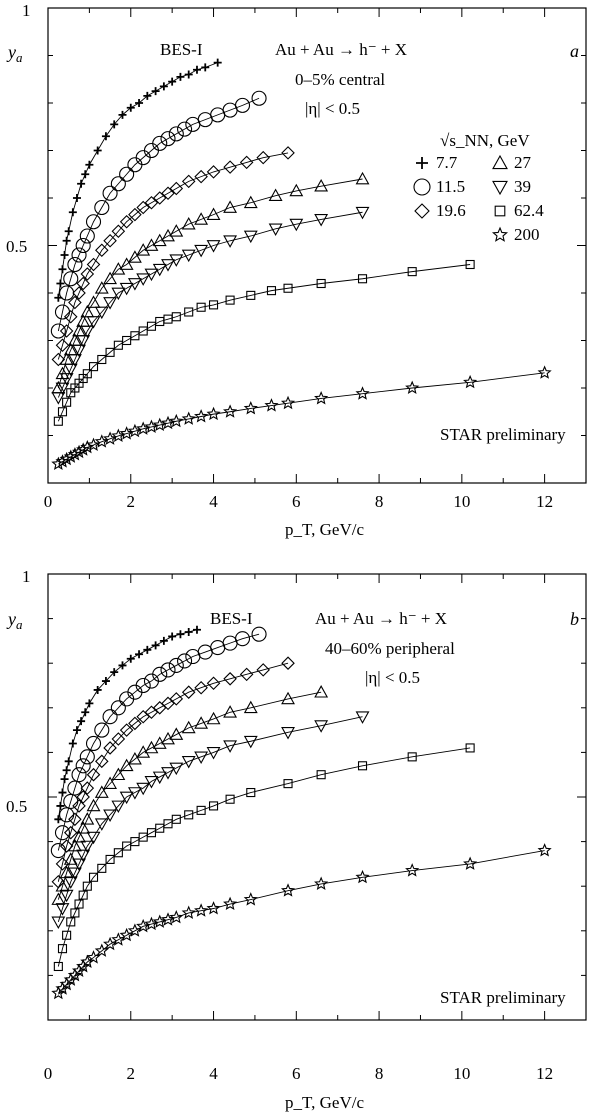 The width and height of the screenshot is (614, 1117). I want to click on note-a: STAR preliminary, so click(503, 434).